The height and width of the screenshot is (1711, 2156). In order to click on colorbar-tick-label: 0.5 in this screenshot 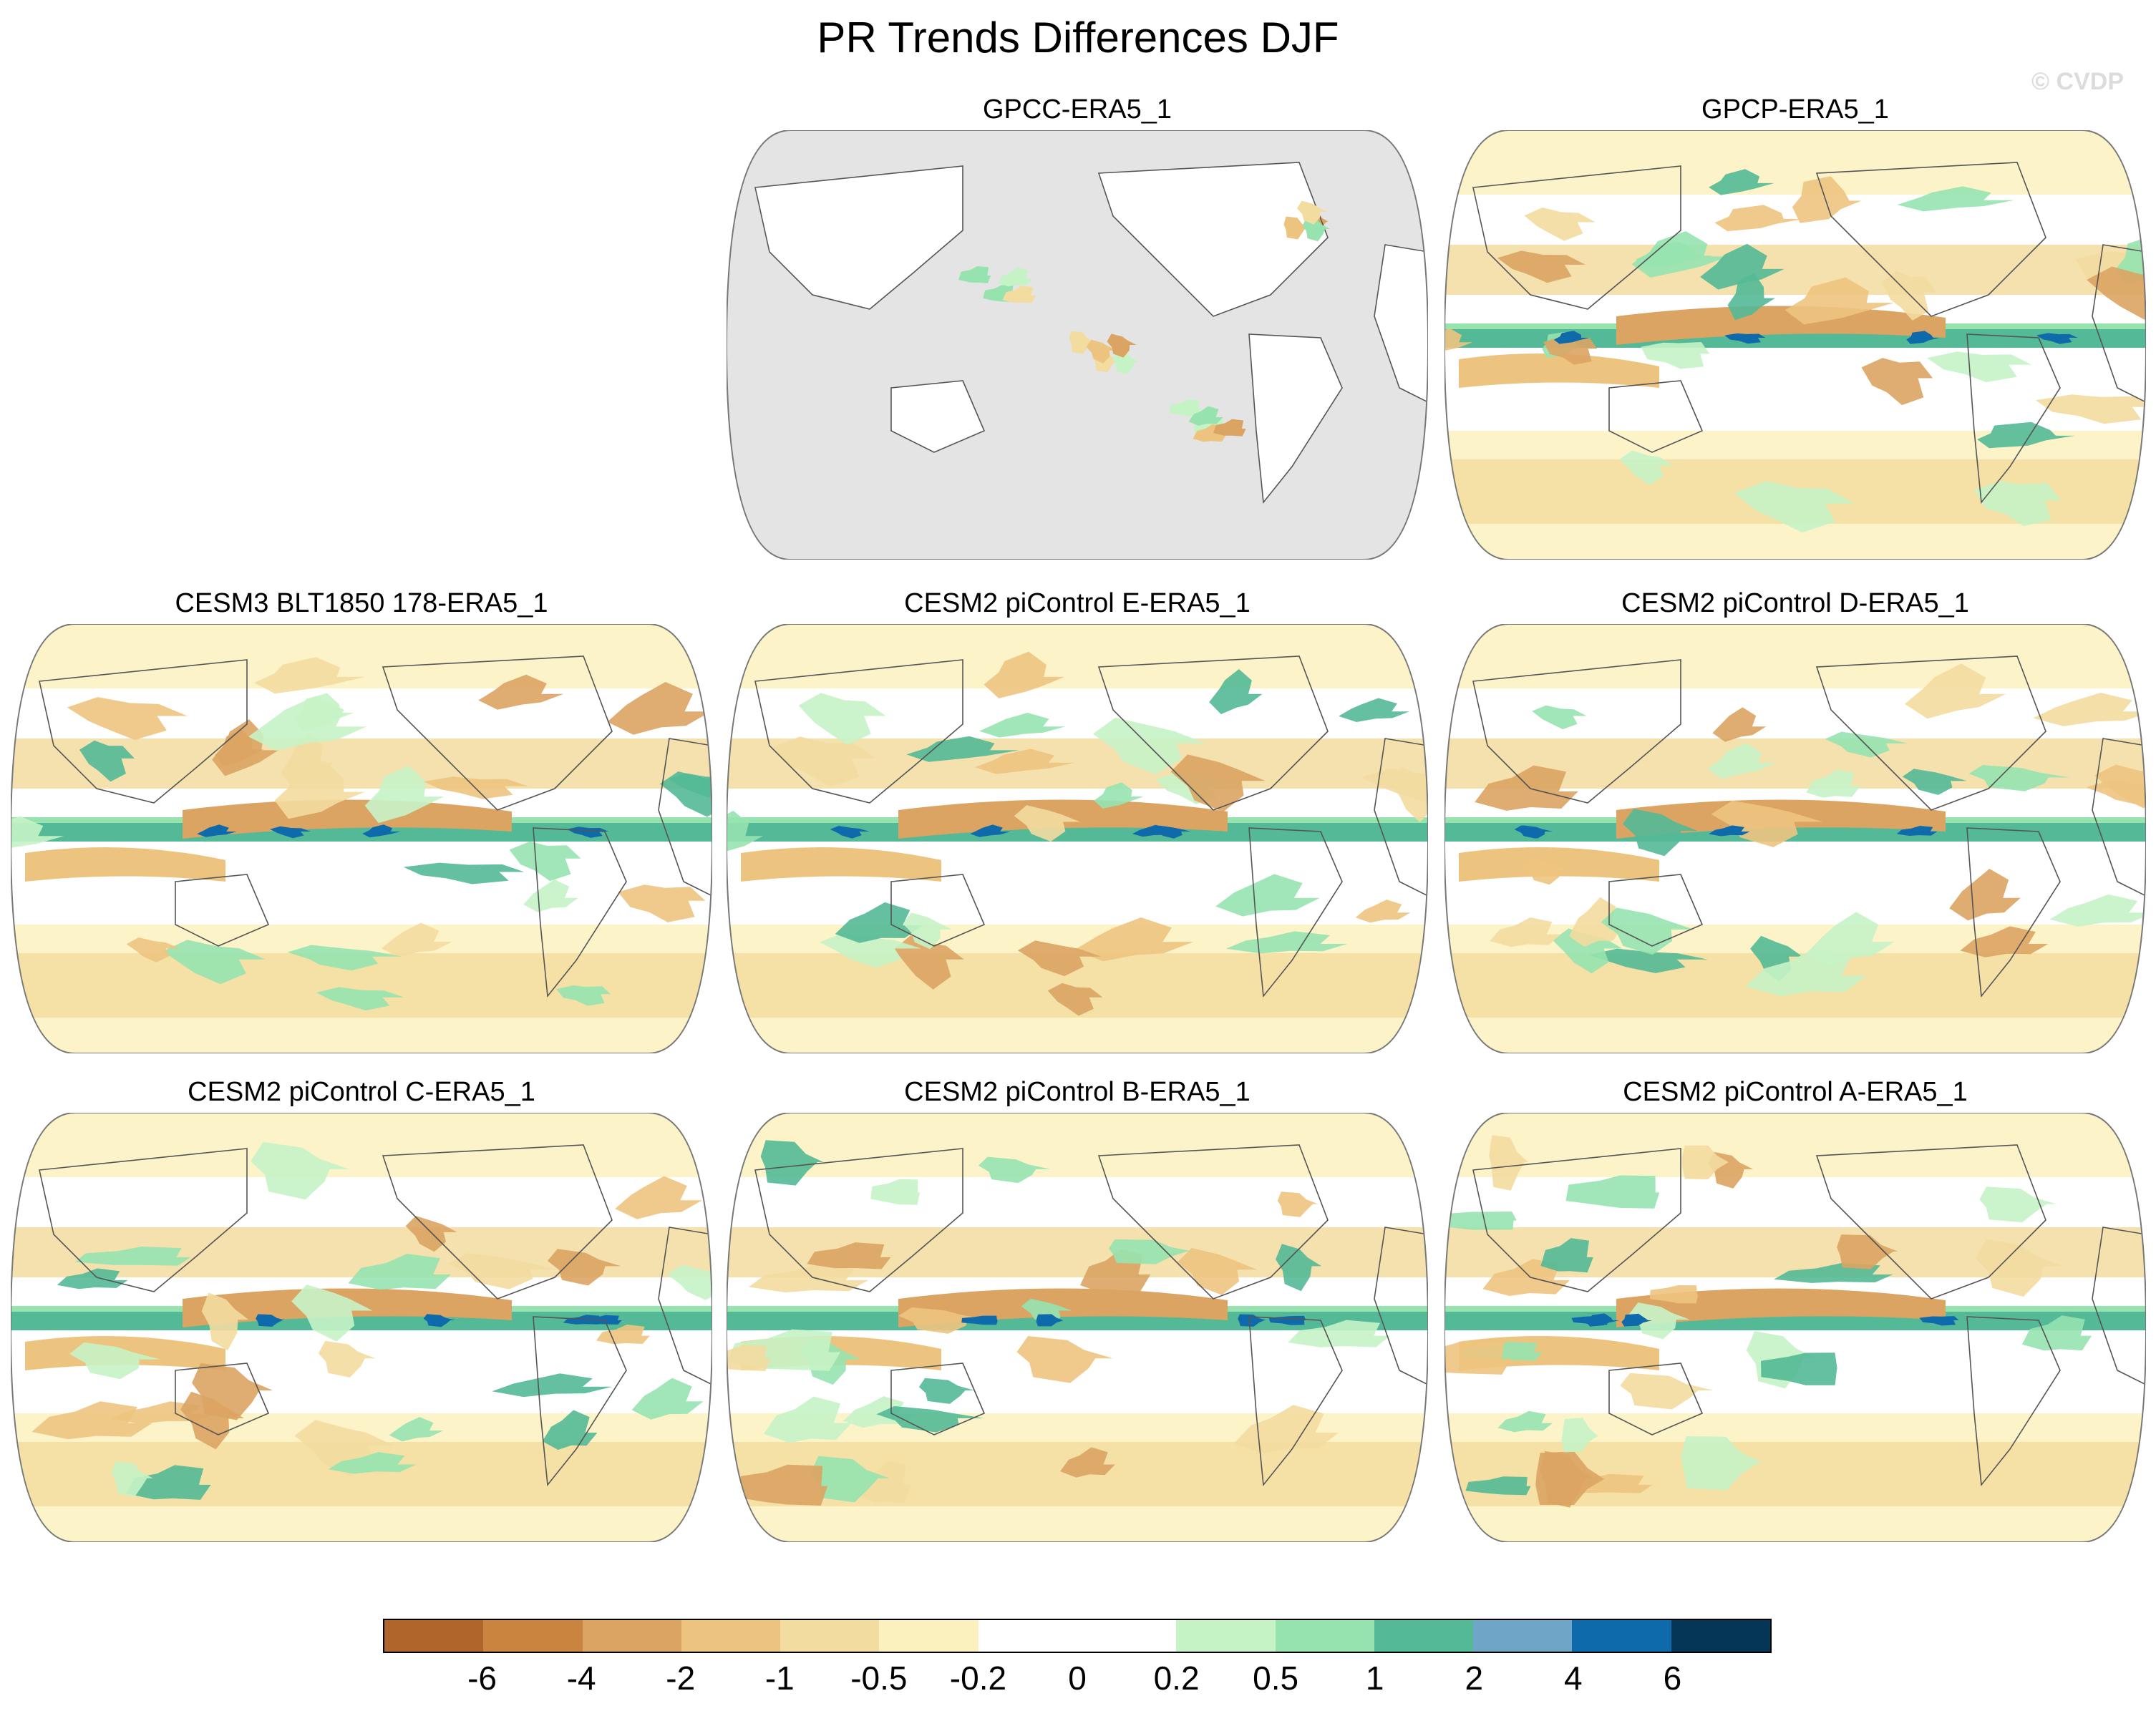, I will do `click(1276, 1678)`.